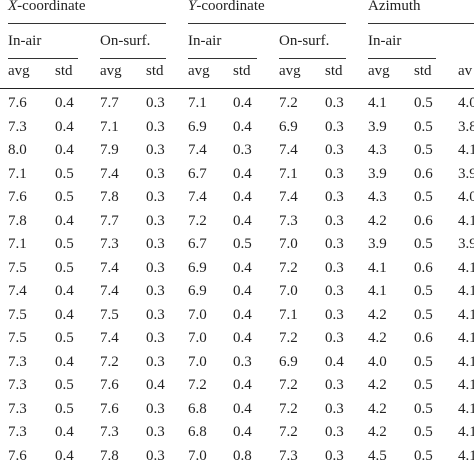 This screenshot has width=474, height=474. I want to click on cell: 0.8, so click(242, 455).